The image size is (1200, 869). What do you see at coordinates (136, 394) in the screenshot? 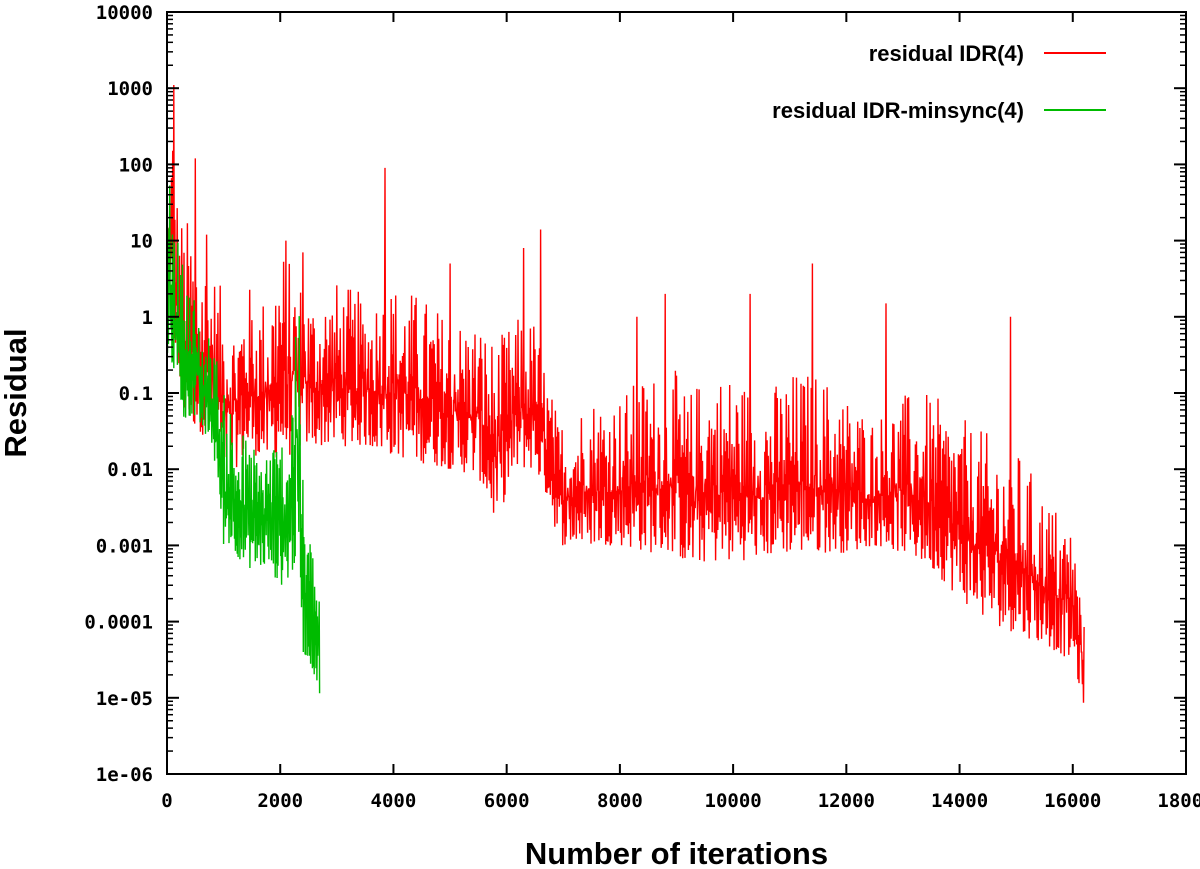
I see `y-tick-label: 0.1` at bounding box center [136, 394].